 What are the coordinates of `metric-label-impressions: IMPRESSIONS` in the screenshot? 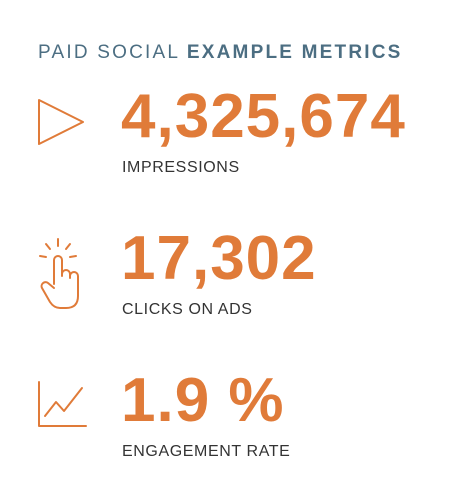 It's located at (181, 167).